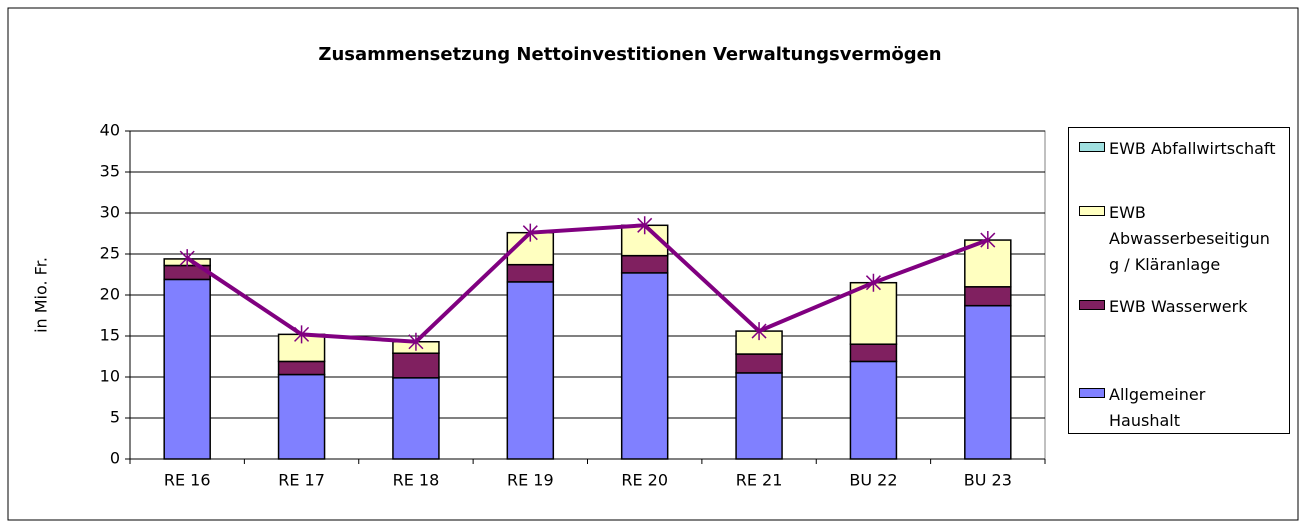 The image size is (1306, 528). What do you see at coordinates (301, 480) in the screenshot?
I see `x-tick-label: RE 17` at bounding box center [301, 480].